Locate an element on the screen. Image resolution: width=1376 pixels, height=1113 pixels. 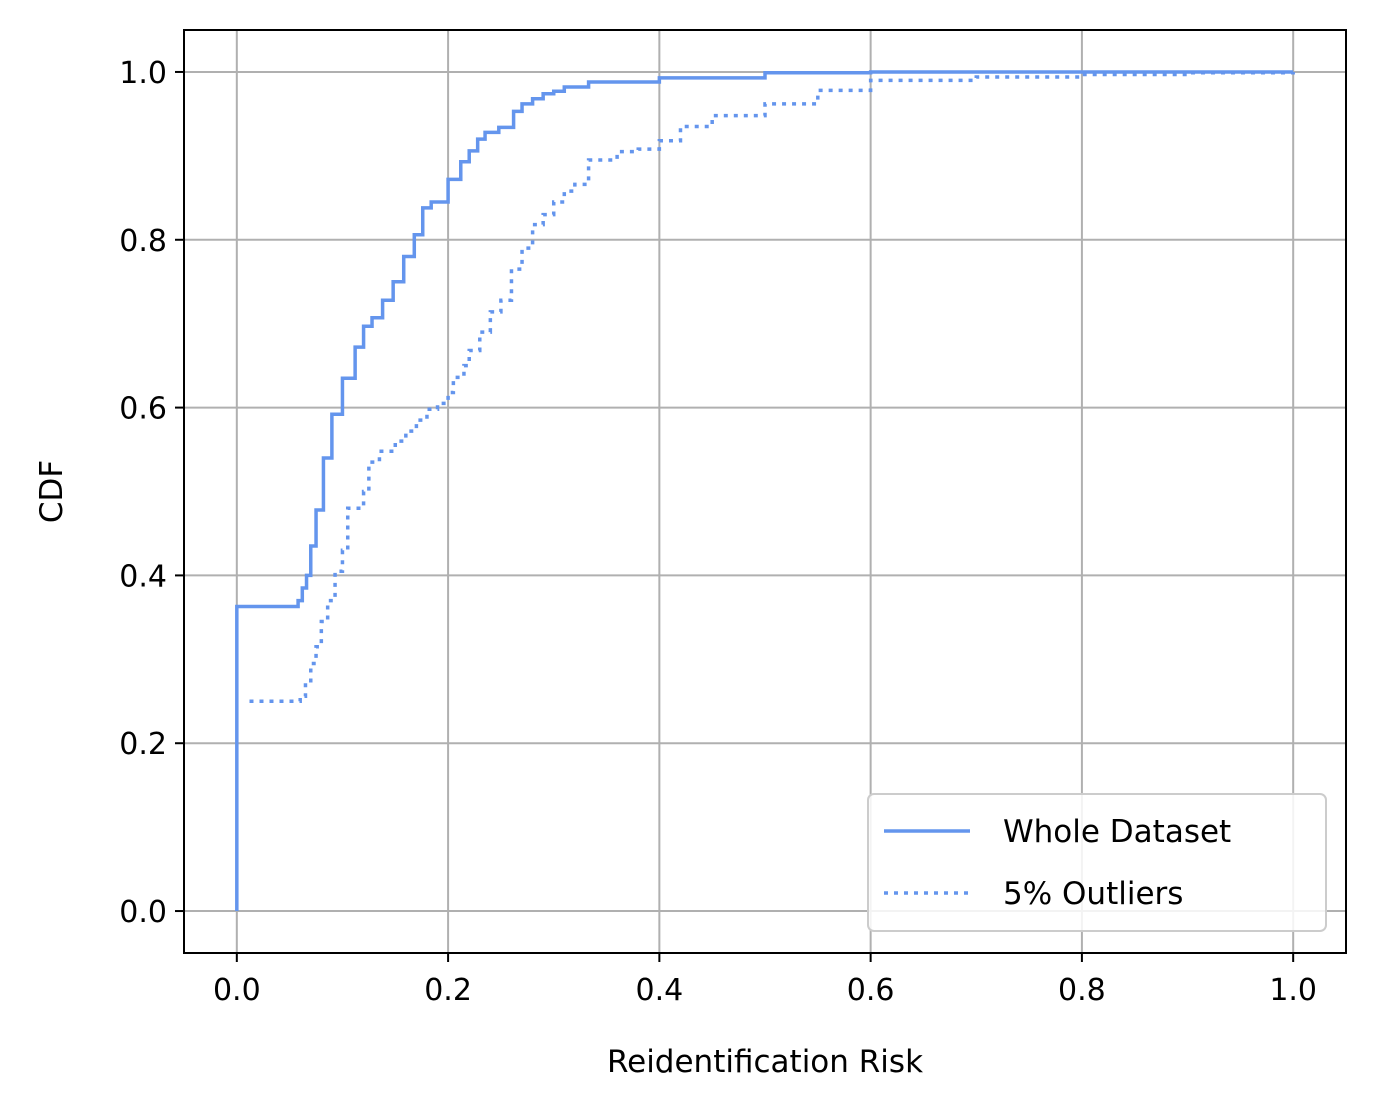
x-axis-label: Reidentification Risk is located at coordinates (765, 1062).